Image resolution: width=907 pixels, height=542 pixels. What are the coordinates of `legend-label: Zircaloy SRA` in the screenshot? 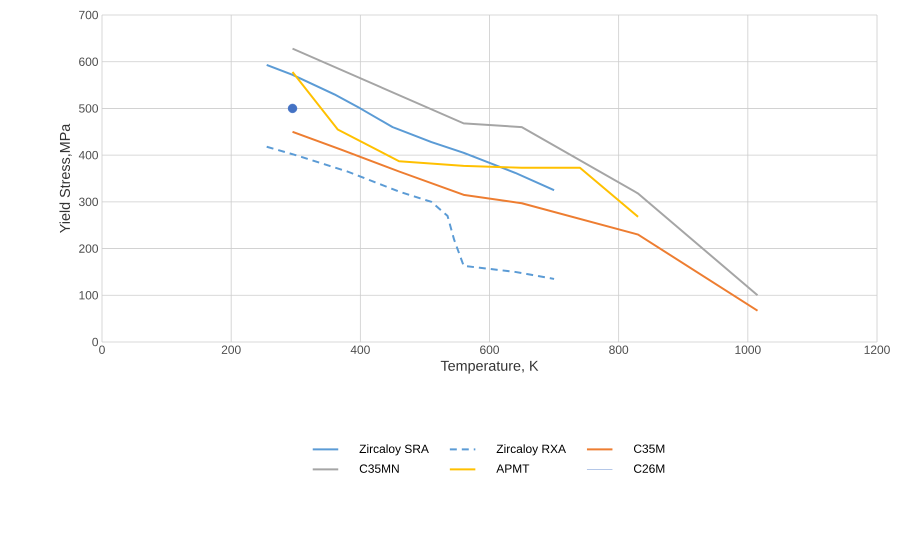 It's located at (394, 450).